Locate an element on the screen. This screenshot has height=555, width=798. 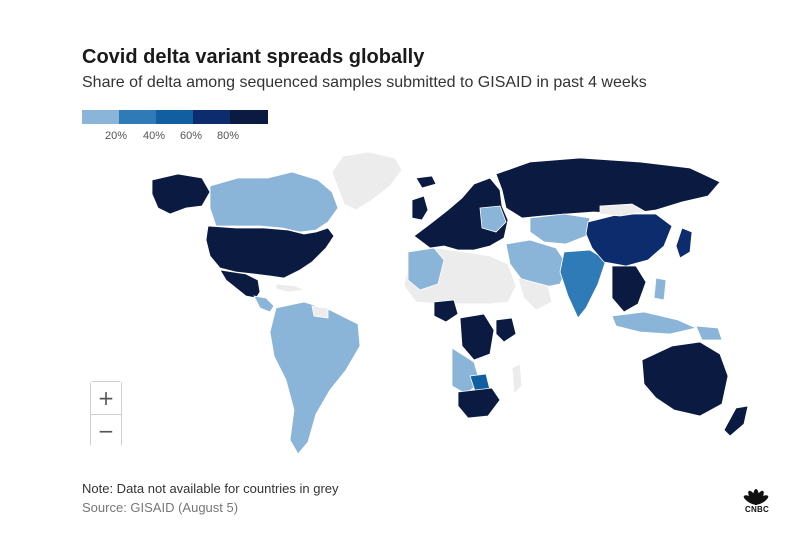
legend-tick-60: 60% is located at coordinates (191, 136).